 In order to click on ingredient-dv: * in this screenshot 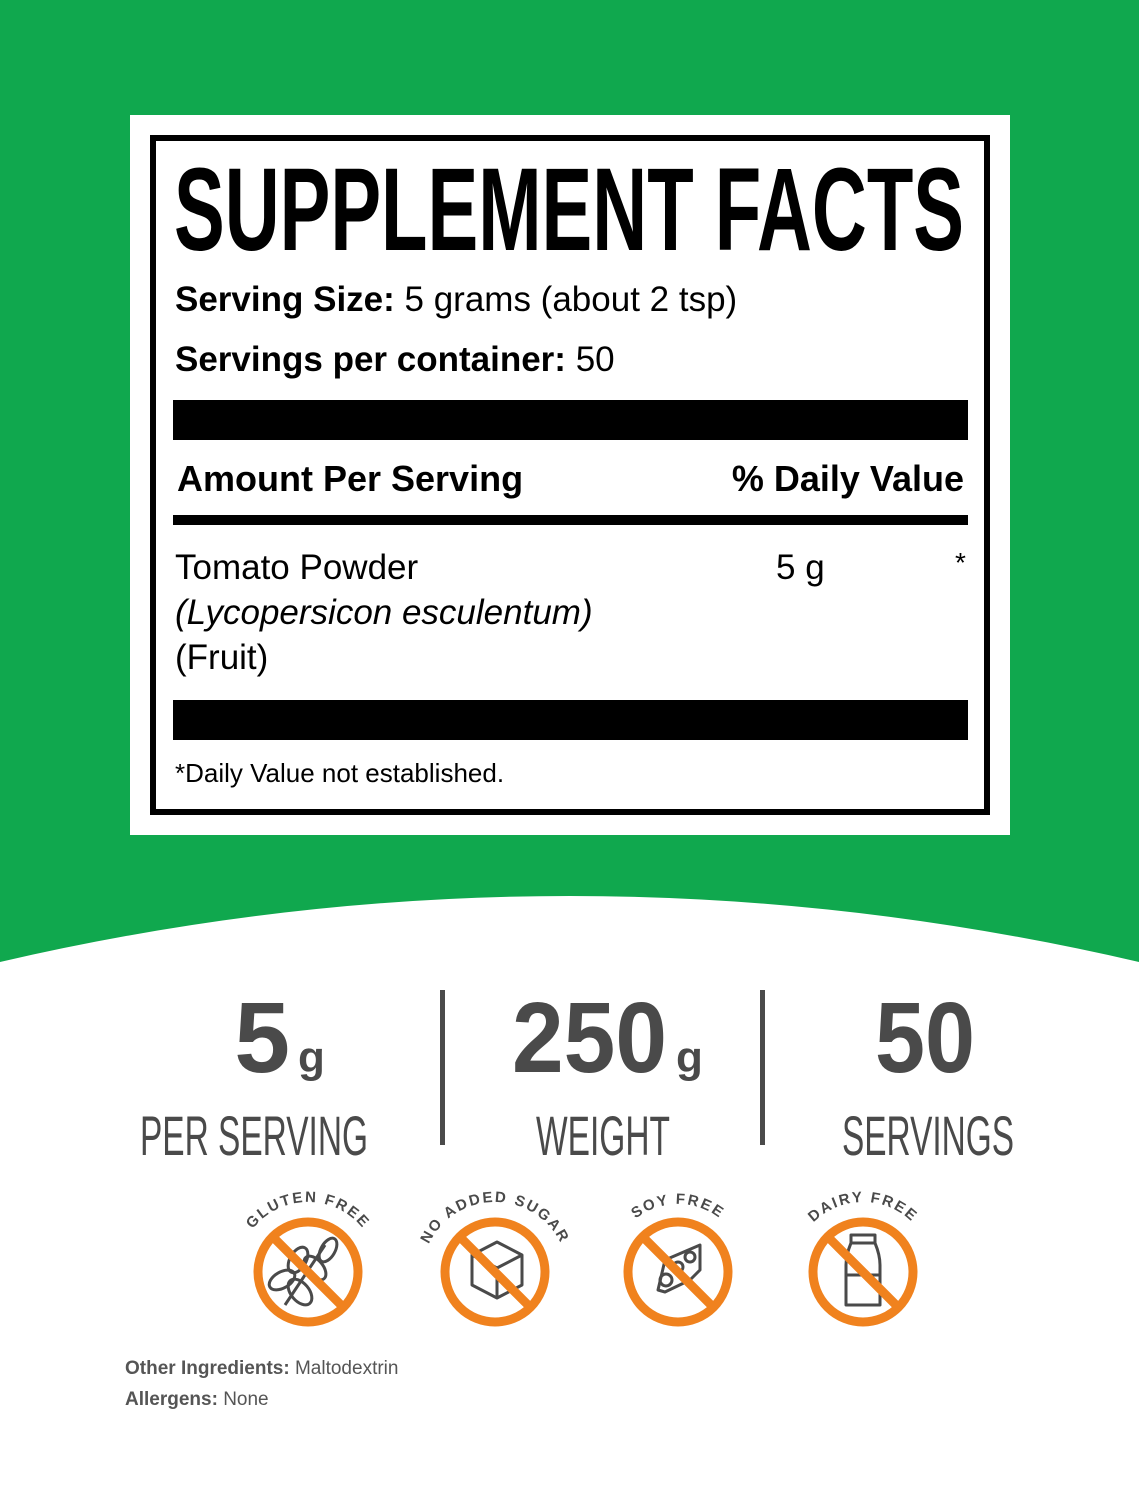, I will do `click(960, 562)`.